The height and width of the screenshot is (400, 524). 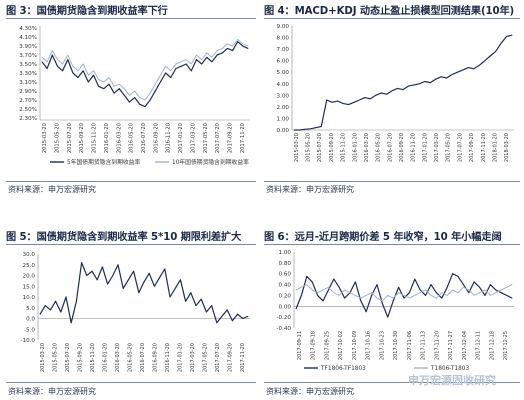 I want to click on y-tick-label: 15.0, so click(x=29, y=287).